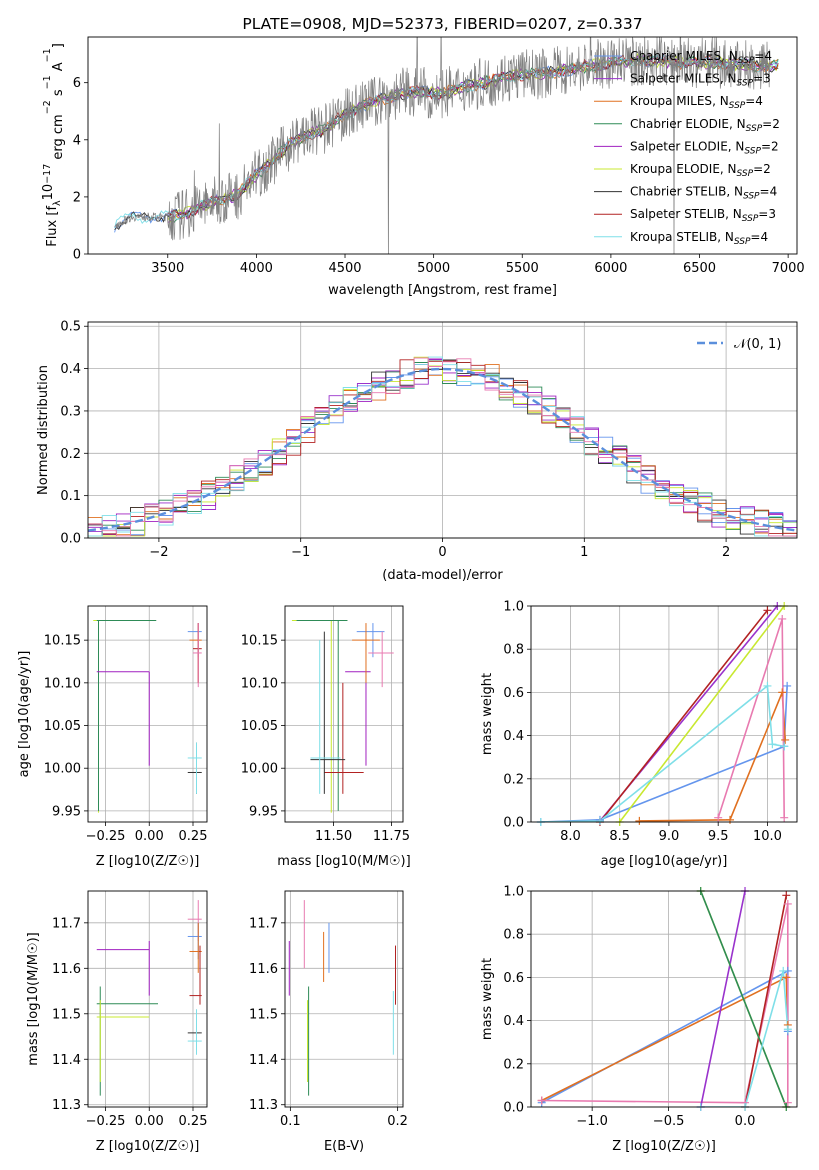 The image size is (819, 1170). I want to click on y-tick-label: 11.6, so click(66, 969).